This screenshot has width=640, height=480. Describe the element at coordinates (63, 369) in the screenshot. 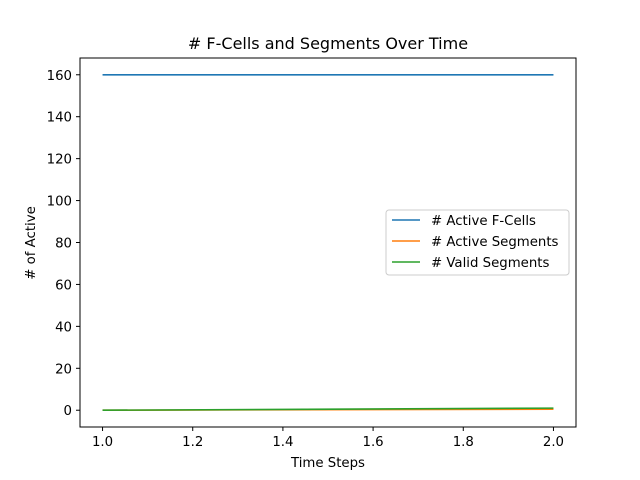

I see `y-tick-label: 20` at that location.